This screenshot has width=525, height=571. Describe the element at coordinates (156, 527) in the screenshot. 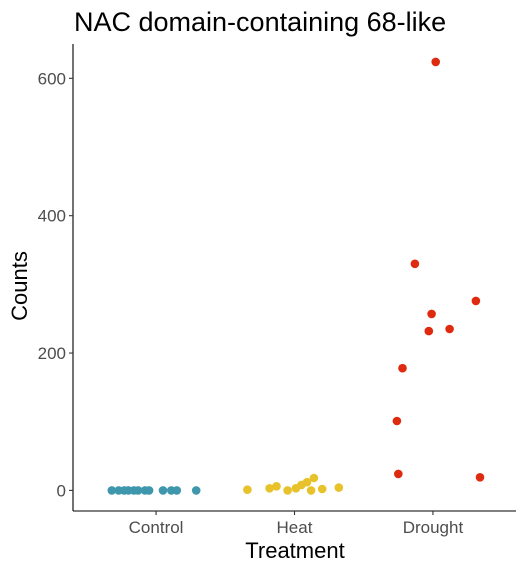

I see `x-tick-label: Control` at that location.